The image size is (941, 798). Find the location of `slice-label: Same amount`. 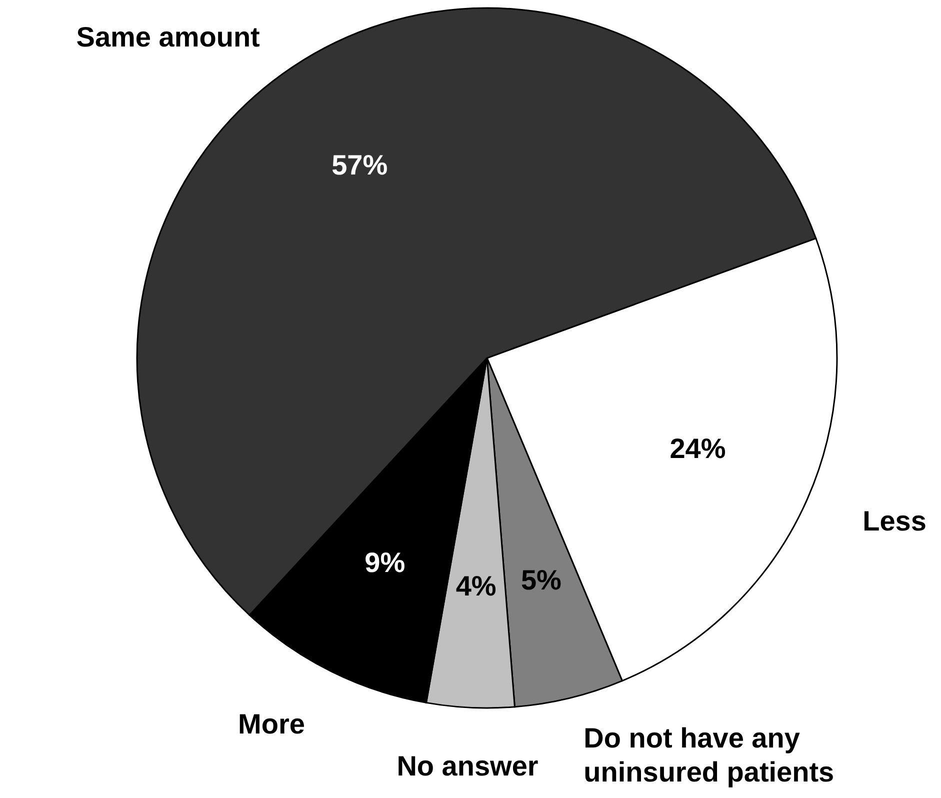

slice-label: Same amount is located at coordinates (168, 37).